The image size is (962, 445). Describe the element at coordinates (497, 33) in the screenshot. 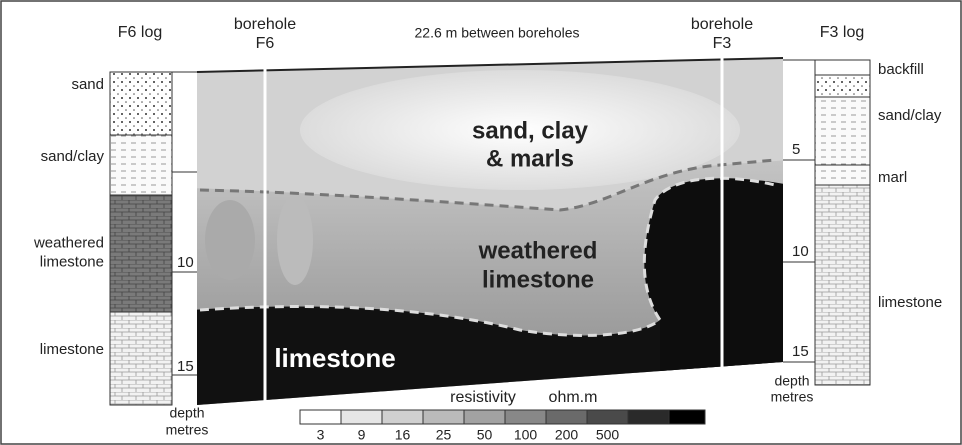

I see `spacing-label: 22.6 m between boreholes` at that location.